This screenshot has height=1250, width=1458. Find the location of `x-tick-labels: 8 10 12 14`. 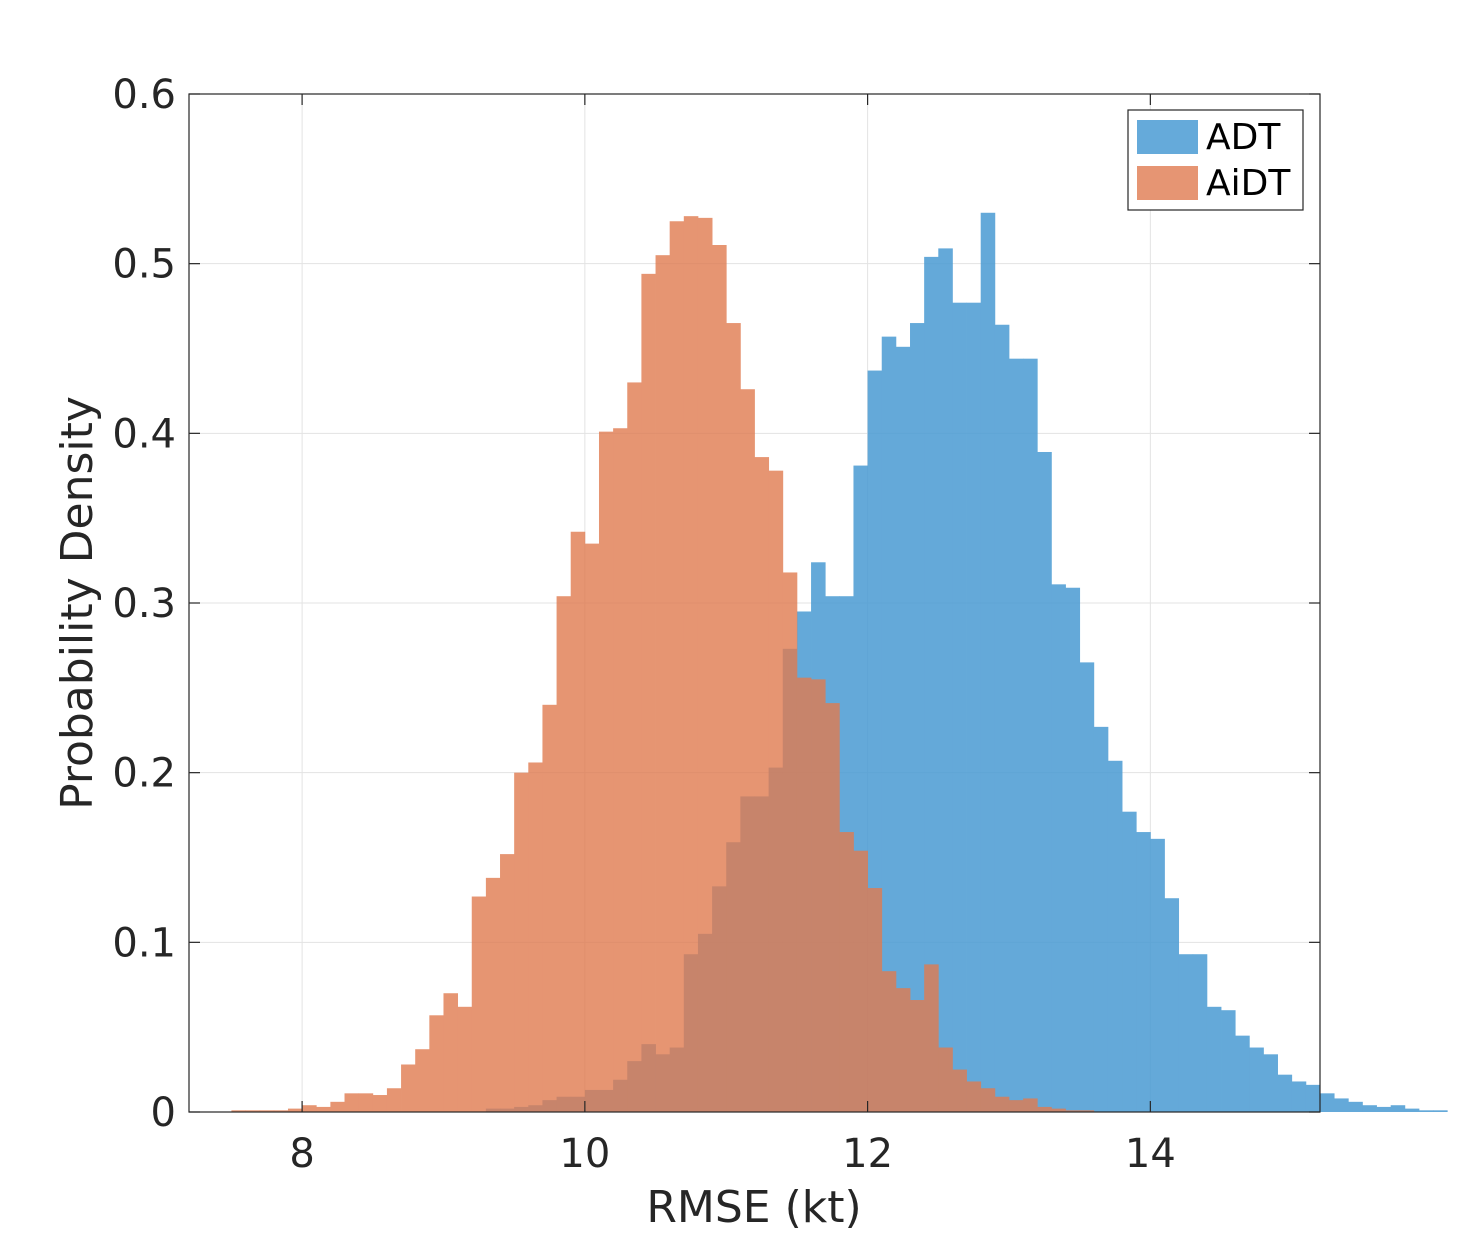

x-tick-labels: 8 10 12 14 is located at coordinates (732, 1154).